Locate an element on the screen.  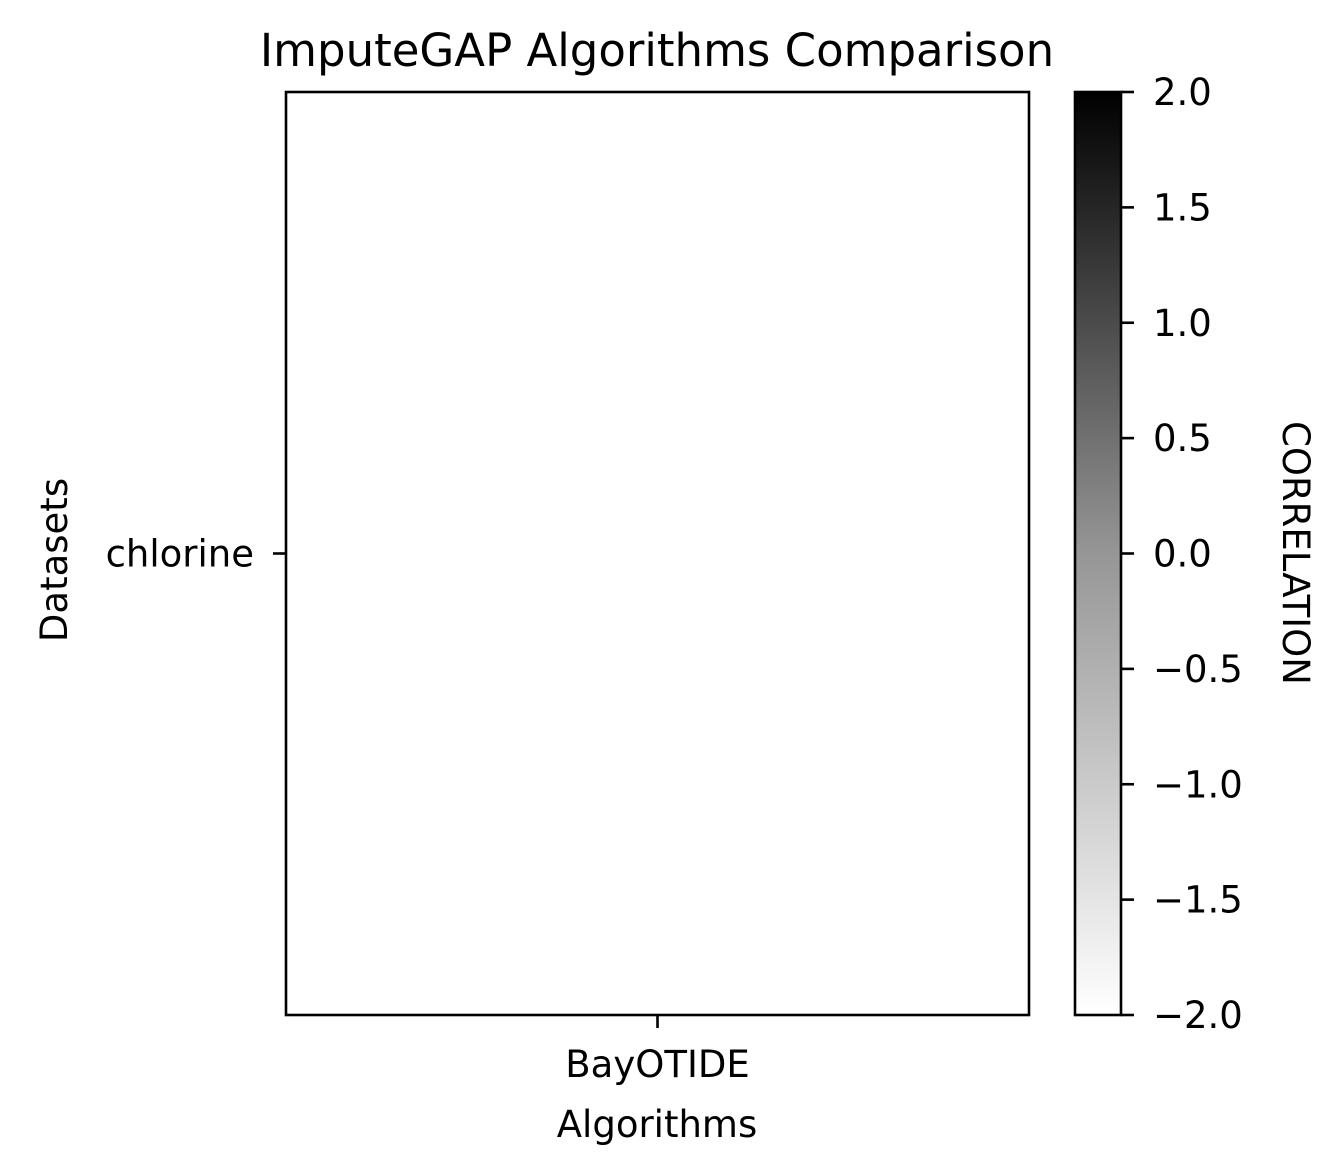
chart-title: ImputeGAP Algorithms Comparison is located at coordinates (657, 50).